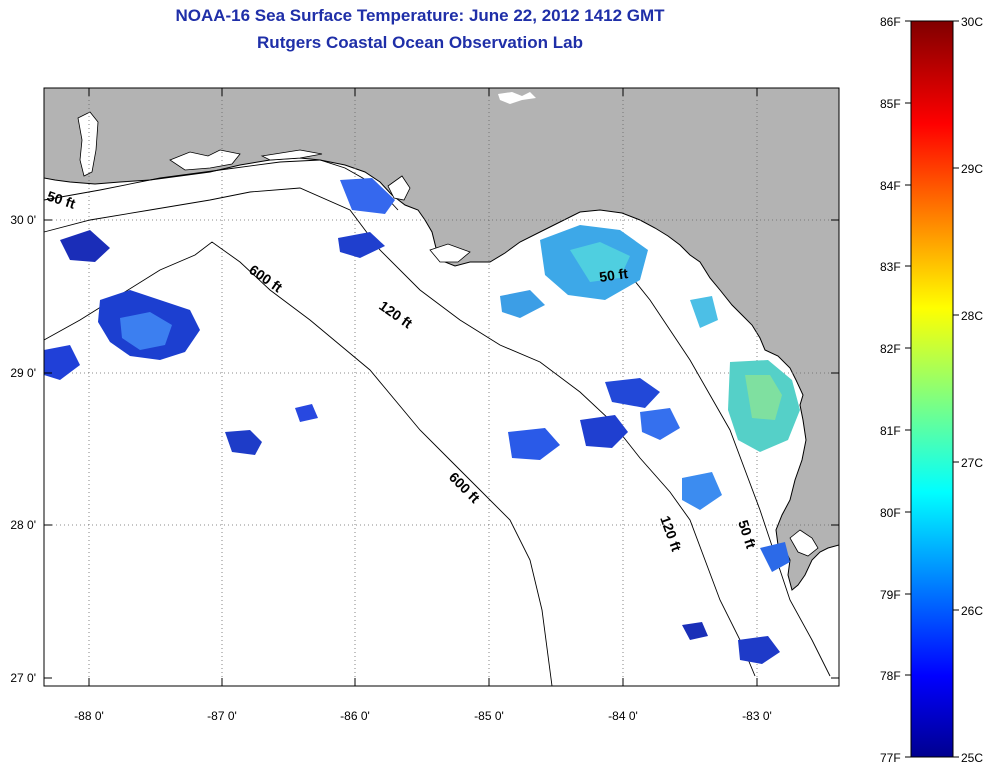 The height and width of the screenshot is (770, 992). Describe the element at coordinates (89, 716) in the screenshot. I see `x-tick-label: -88 0'` at that location.